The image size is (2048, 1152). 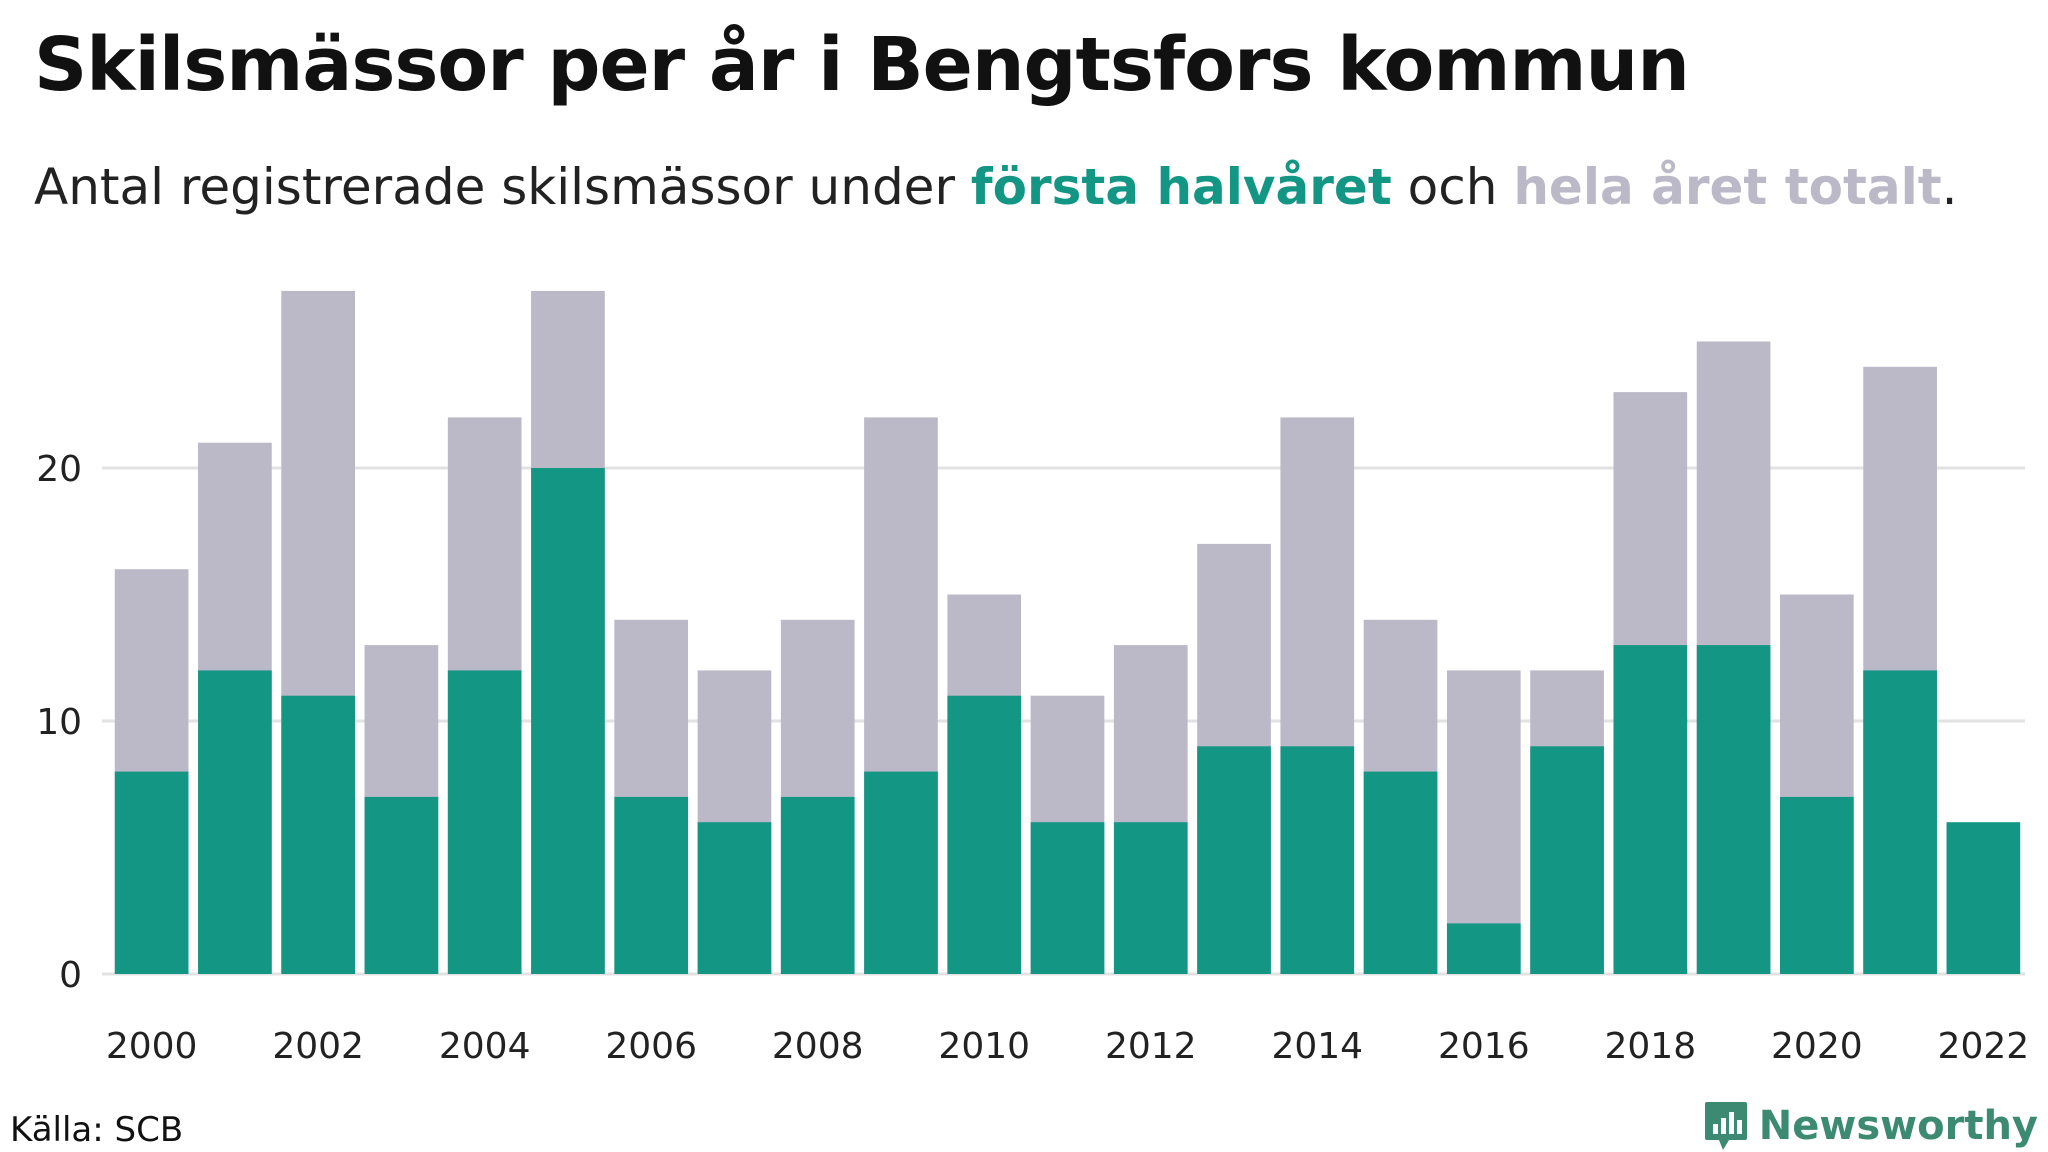 I want to click on legend-first-half: första halvåret, so click(x=1181, y=187).